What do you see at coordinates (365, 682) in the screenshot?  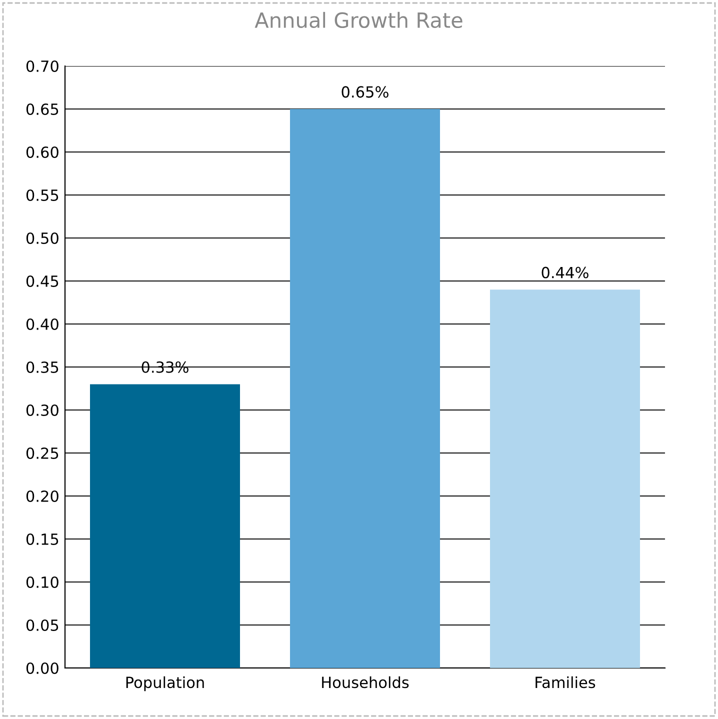 I see `x-tick-label: Households` at bounding box center [365, 682].